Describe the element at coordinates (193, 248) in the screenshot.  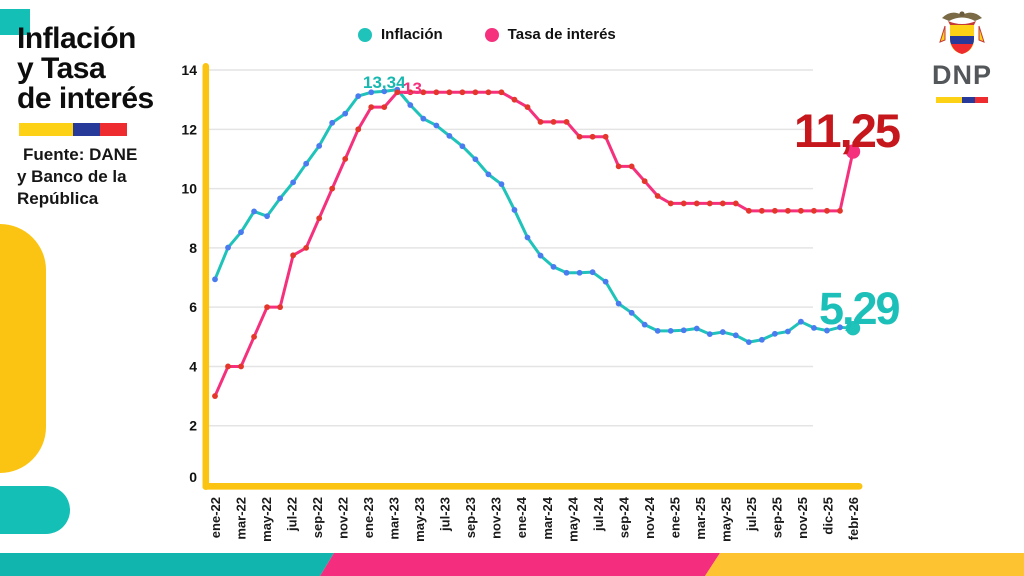
I see `y-tick-label: 8` at that location.